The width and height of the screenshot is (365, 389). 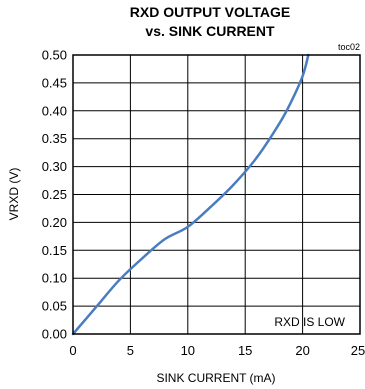 I want to click on x-tick-labels: 0 5 10 15 20 25, so click(x=217, y=350).